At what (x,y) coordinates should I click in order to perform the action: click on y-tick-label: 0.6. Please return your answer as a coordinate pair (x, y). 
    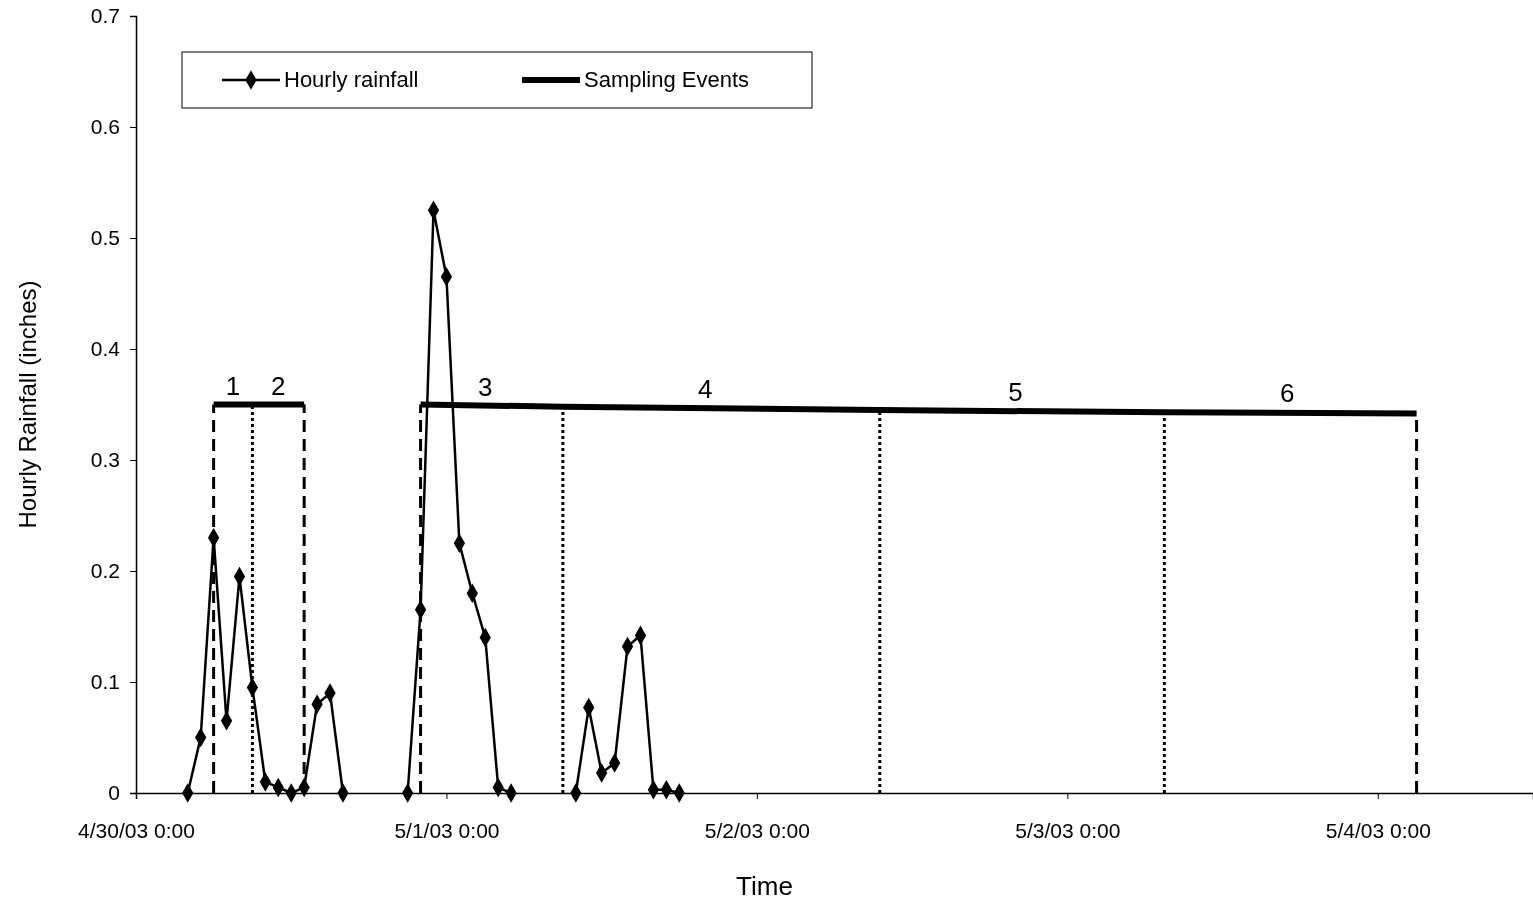
    Looking at the image, I should click on (105, 127).